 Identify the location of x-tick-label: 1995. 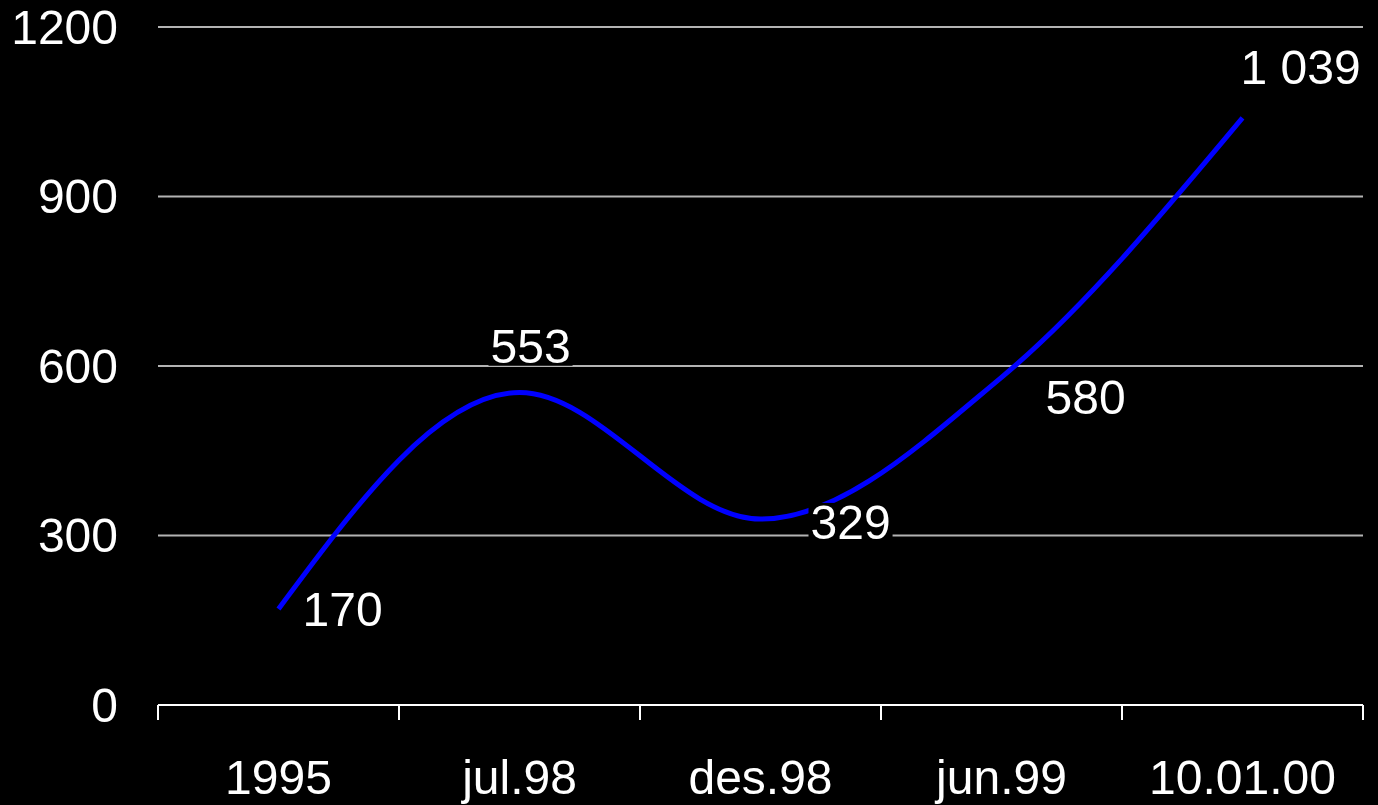
(278, 777).